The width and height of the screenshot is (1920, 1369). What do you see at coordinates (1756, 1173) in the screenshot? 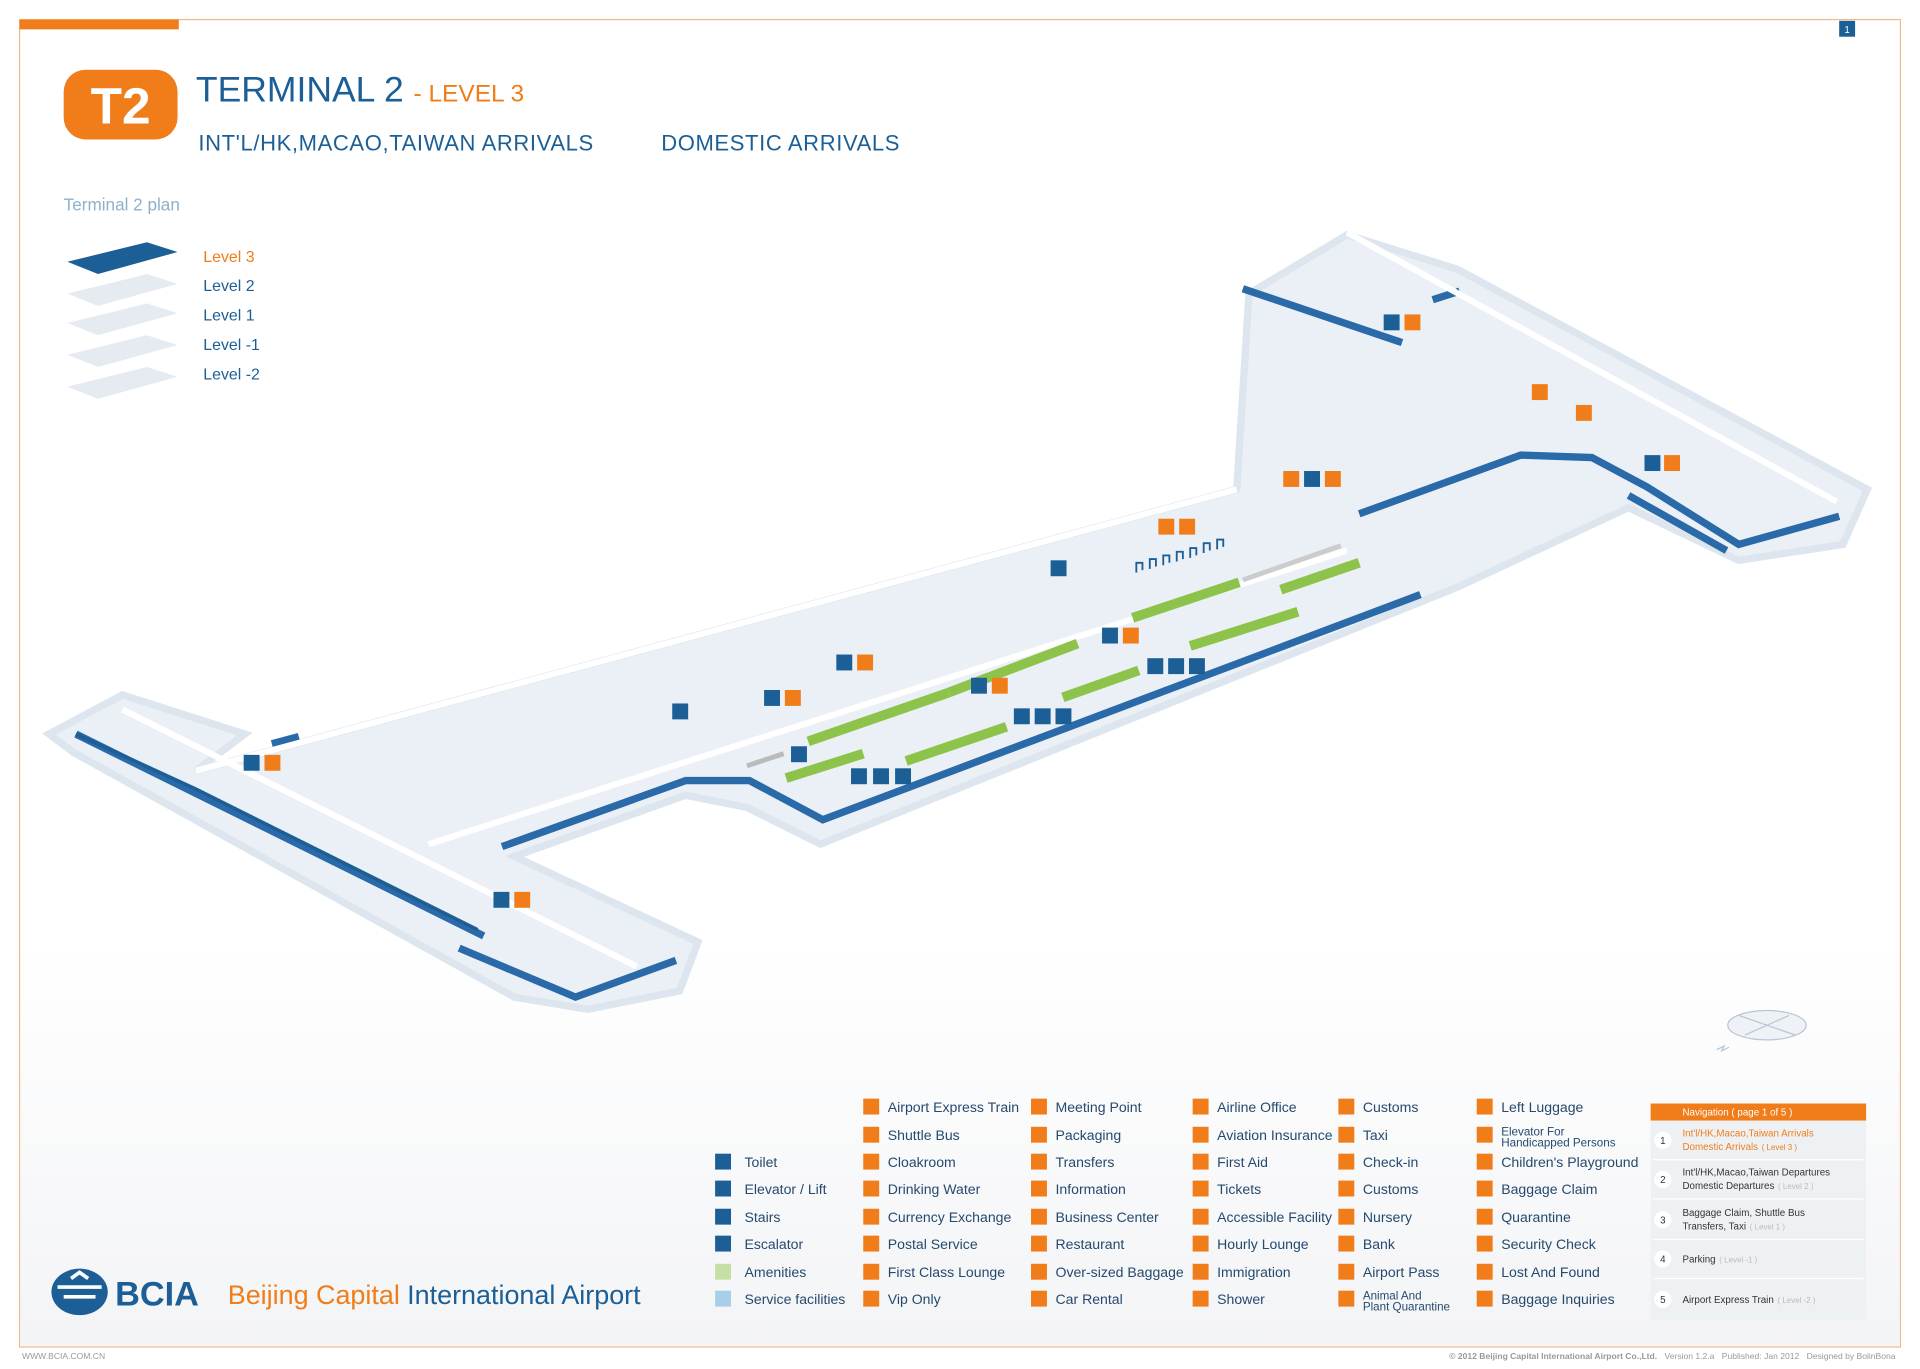
I see `nav-text: Int'l/HK,Macao,Taiwan Departures` at bounding box center [1756, 1173].